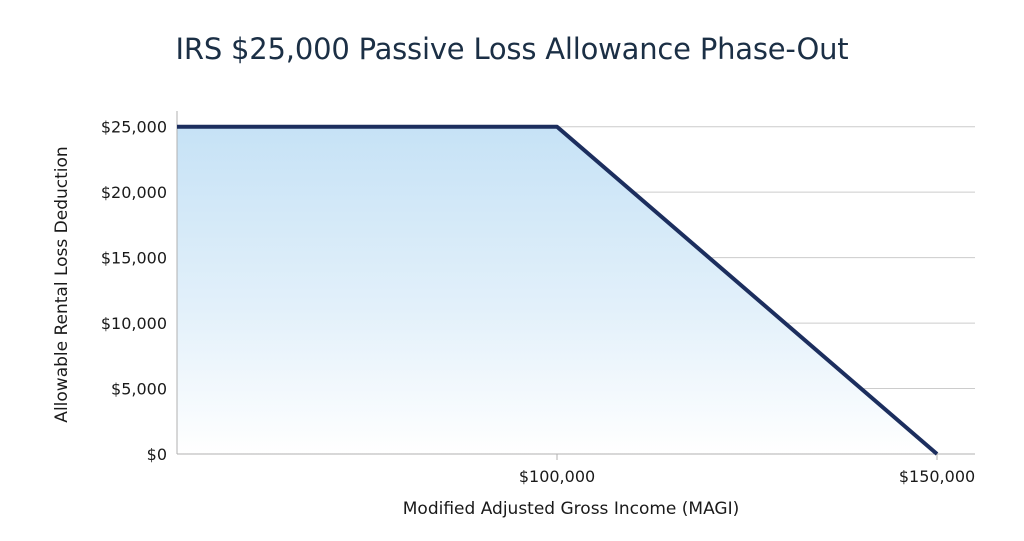 The width and height of the screenshot is (1024, 541). What do you see at coordinates (134, 258) in the screenshot?
I see `y-tick-label: $15,000` at bounding box center [134, 258].